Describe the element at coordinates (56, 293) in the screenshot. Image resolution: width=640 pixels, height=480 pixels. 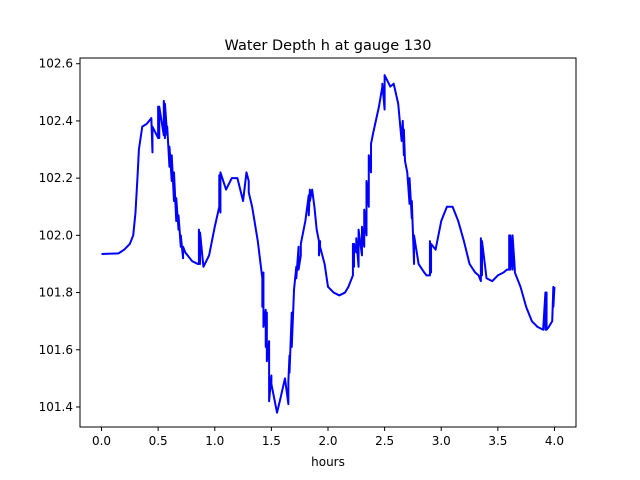
I see `y-tick-label: 101.8` at that location.